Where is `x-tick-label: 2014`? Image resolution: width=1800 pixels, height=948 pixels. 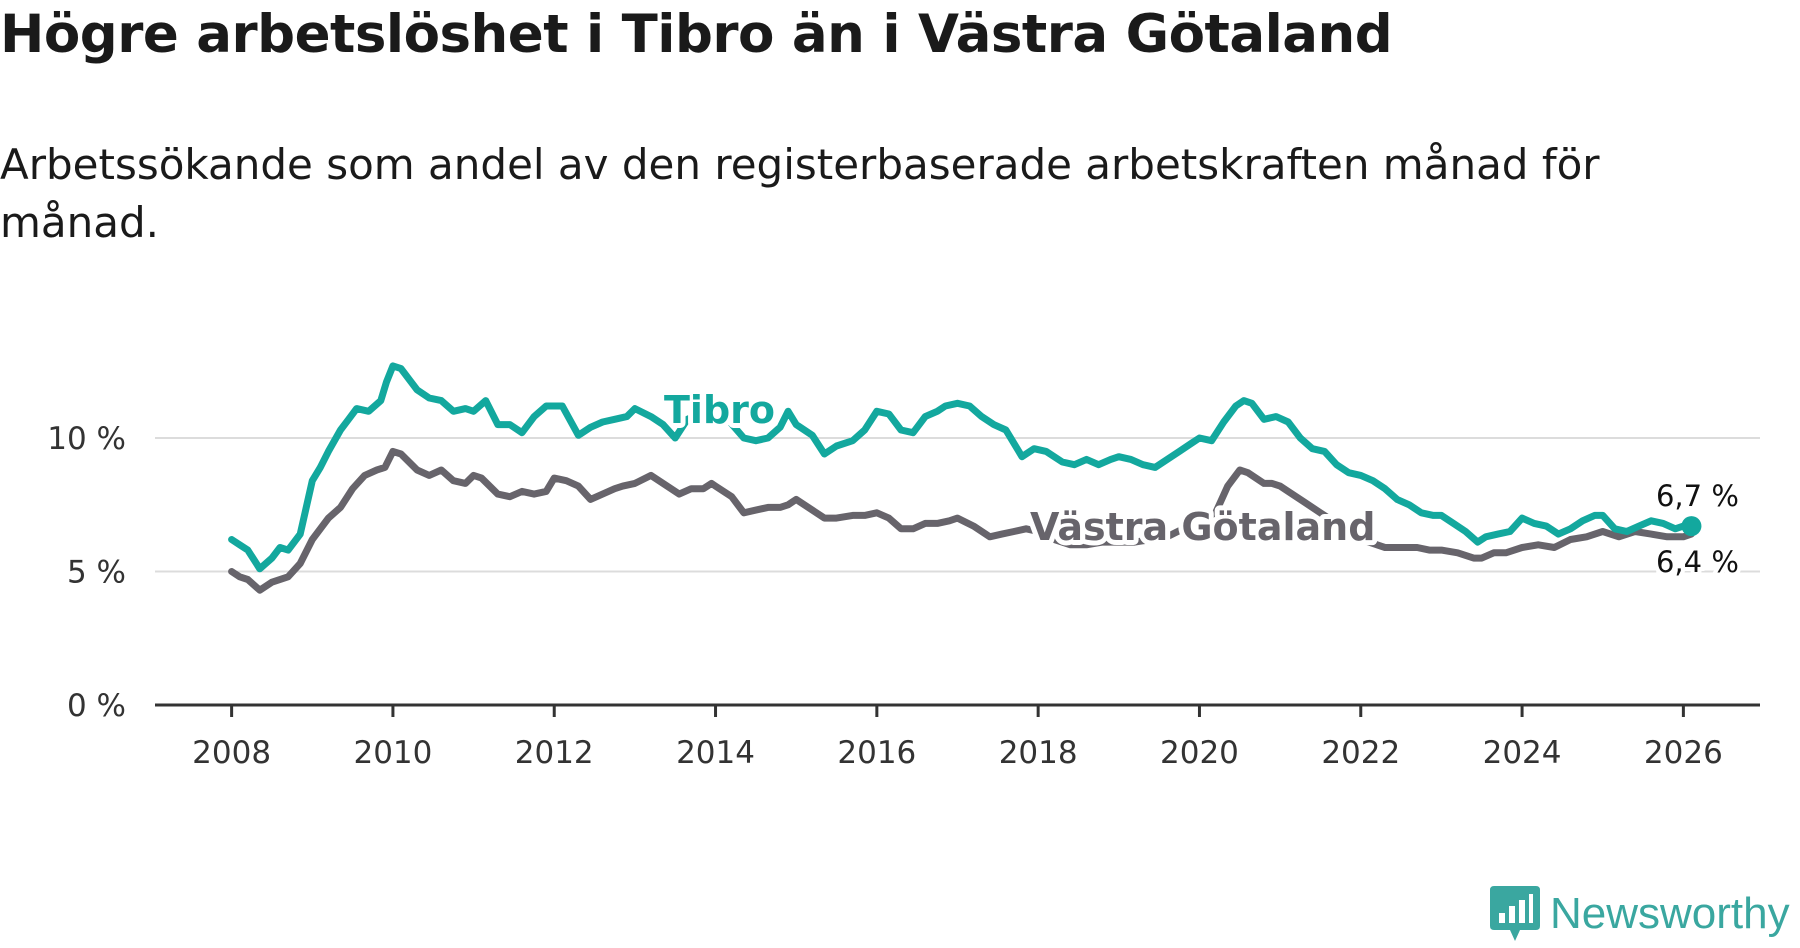
x-tick-label: 2014 is located at coordinates (715, 753).